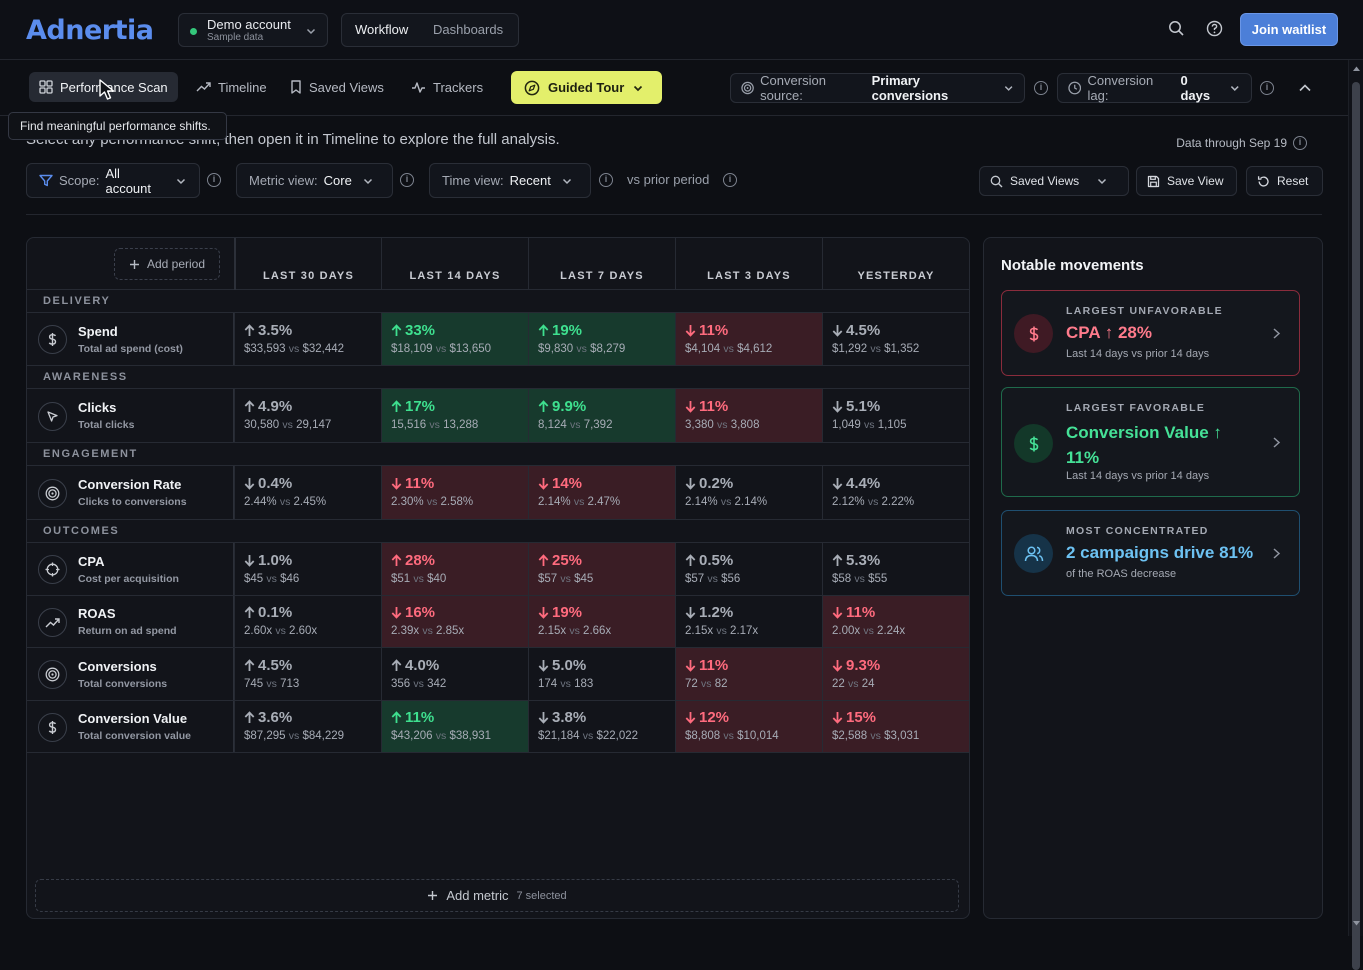 The width and height of the screenshot is (1363, 970). What do you see at coordinates (895, 569) in the screenshot?
I see `metric-change-cell: 5.3% $58 vs $55` at bounding box center [895, 569].